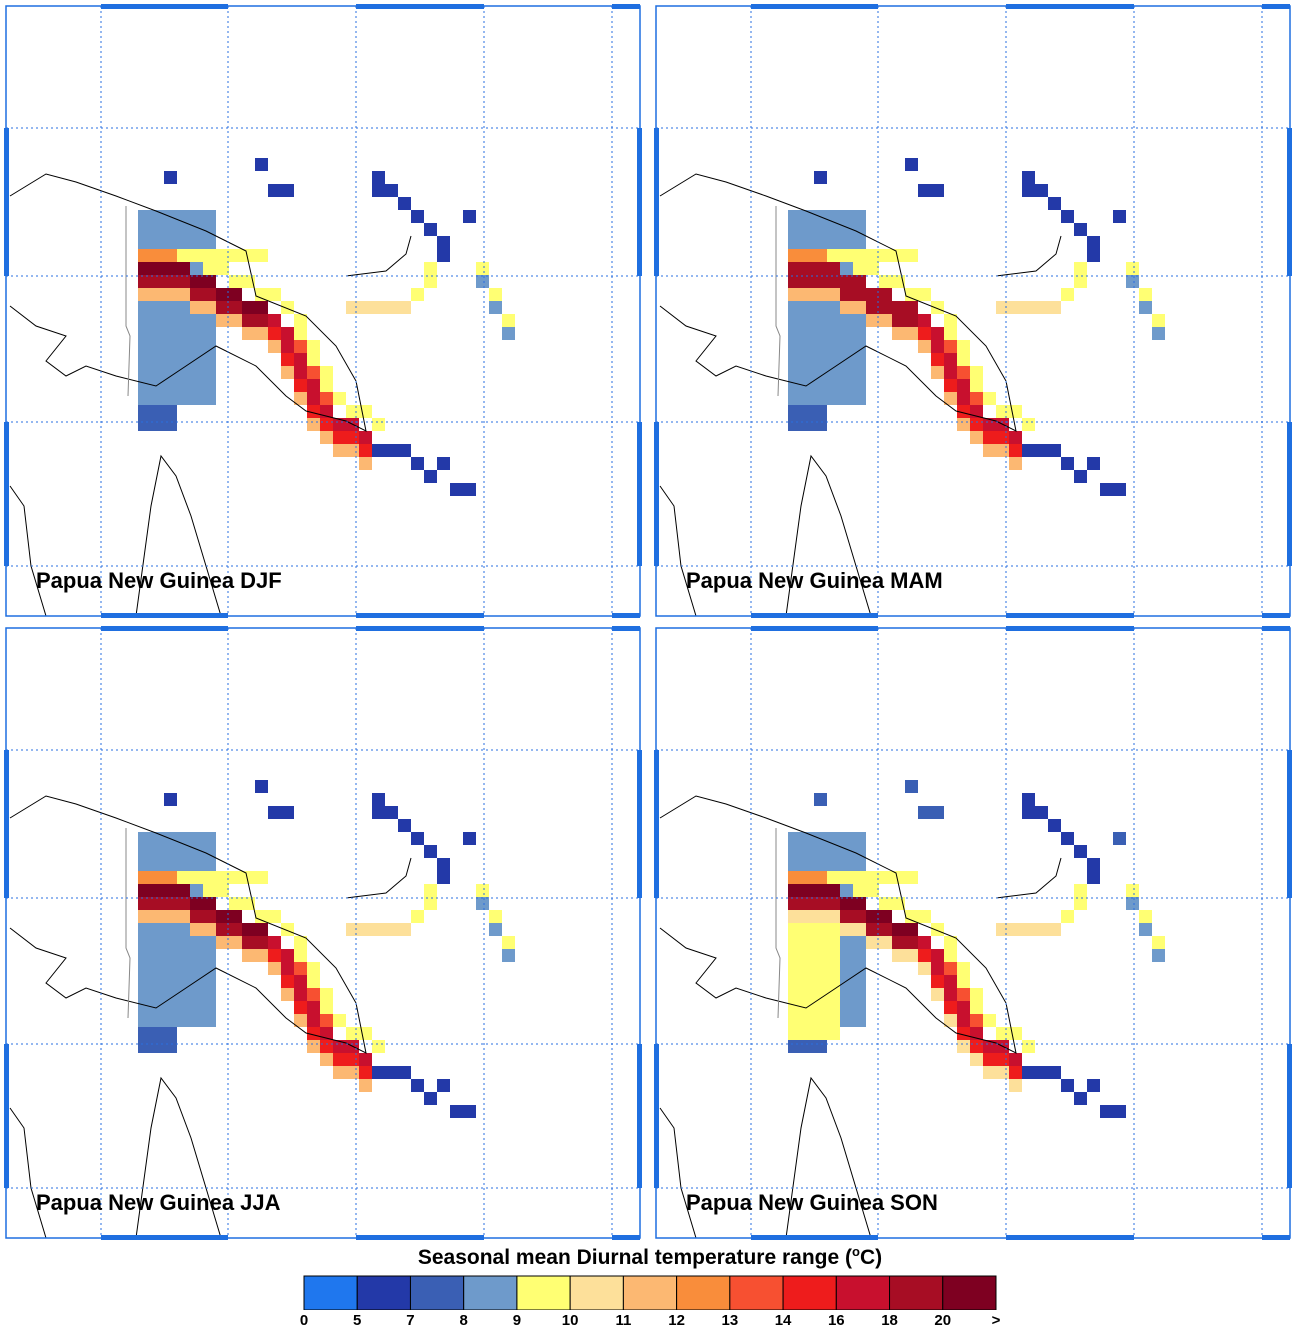  I want to click on coastline-new-britain, so click(1028, 878).